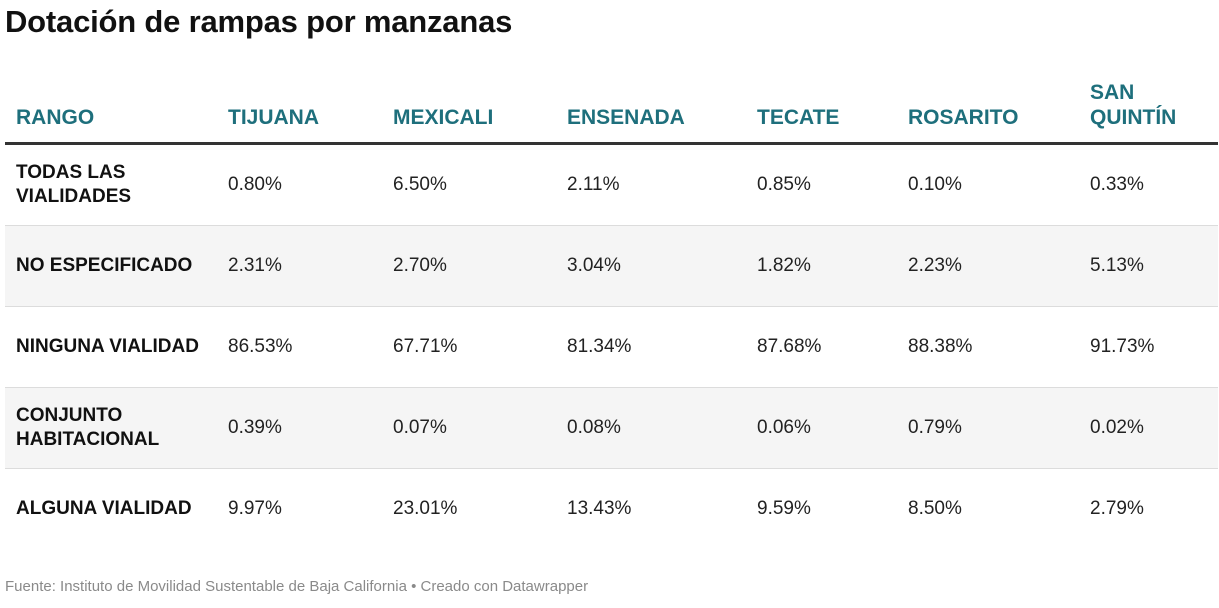  I want to click on table-cell: 2.70%, so click(480, 266).